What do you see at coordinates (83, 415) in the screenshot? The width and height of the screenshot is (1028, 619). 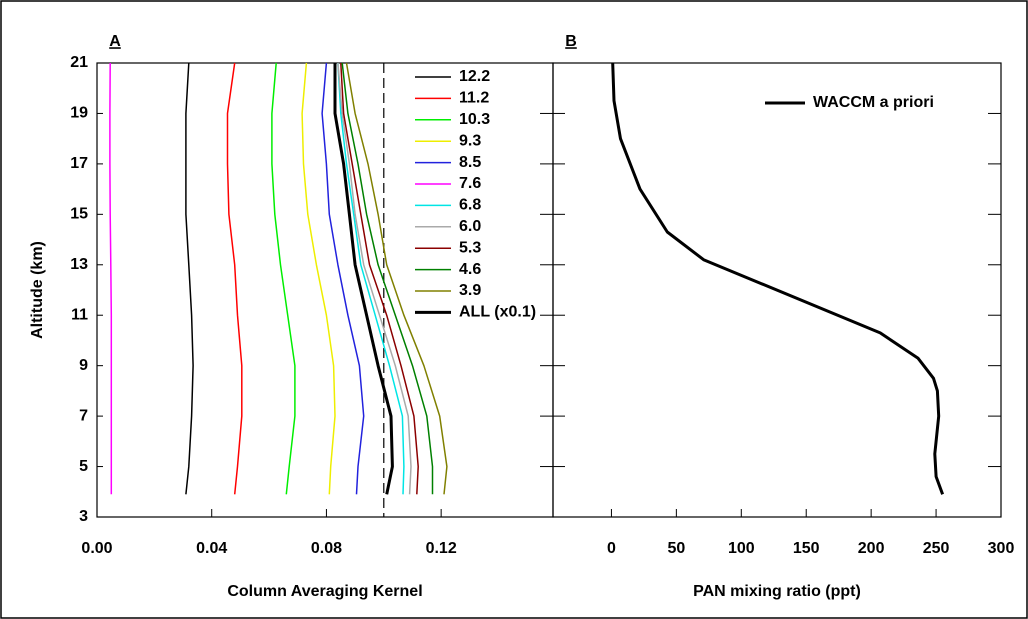 I see `y-tick-label: 7` at bounding box center [83, 415].